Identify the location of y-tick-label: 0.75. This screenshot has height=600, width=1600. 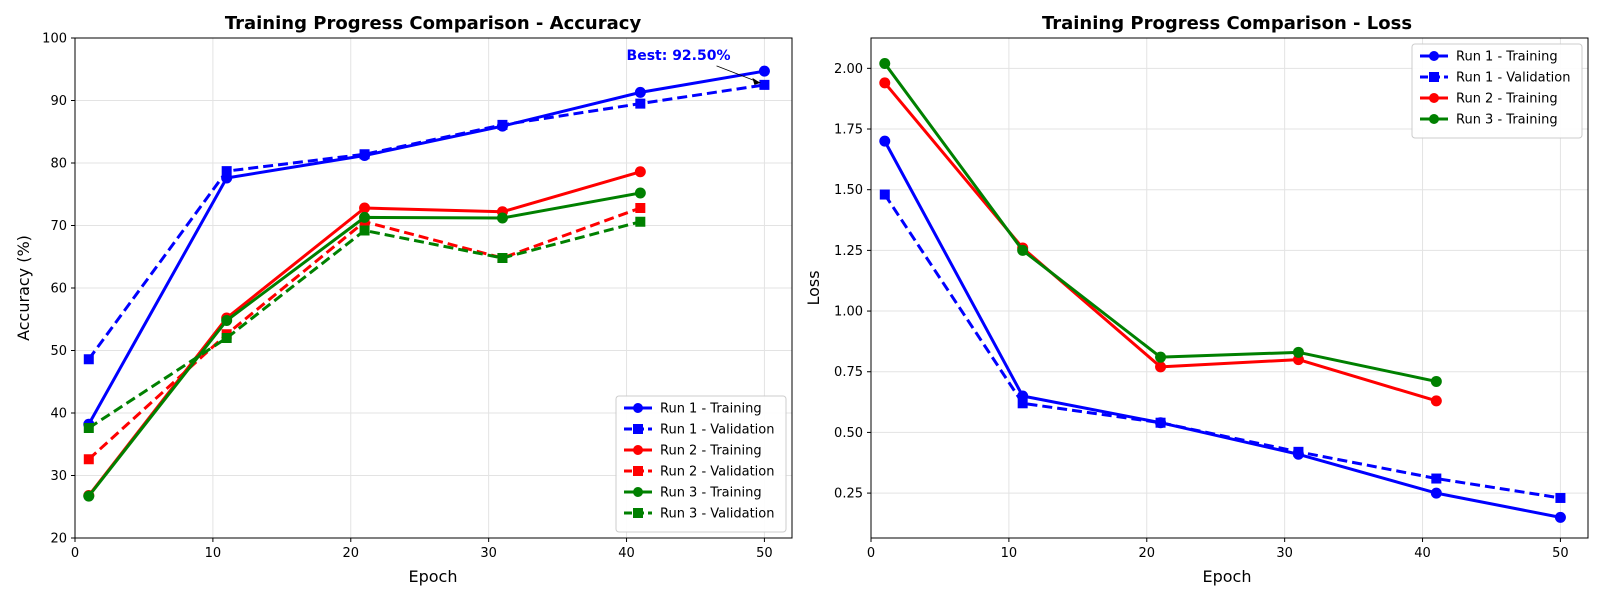
(848, 372).